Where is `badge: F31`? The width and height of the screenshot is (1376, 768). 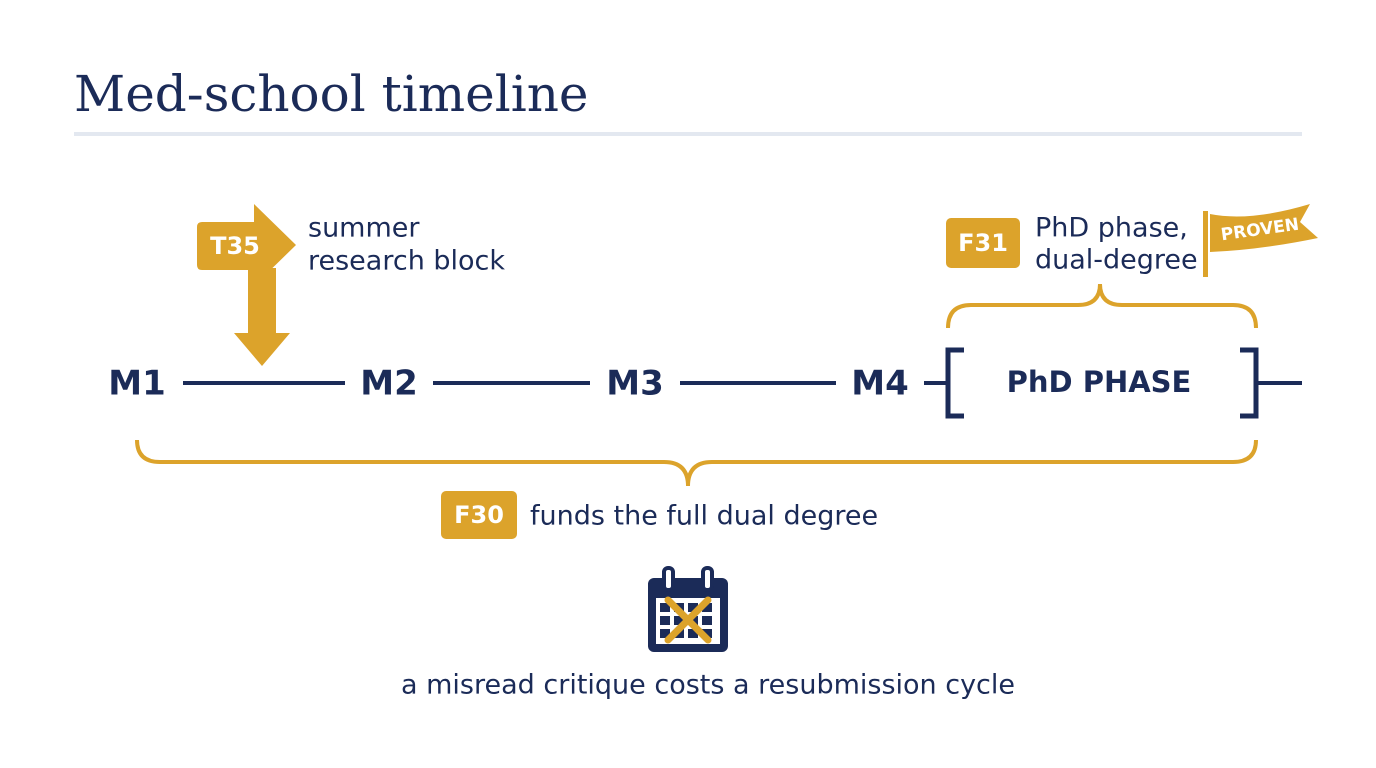 badge: F31 is located at coordinates (983, 243).